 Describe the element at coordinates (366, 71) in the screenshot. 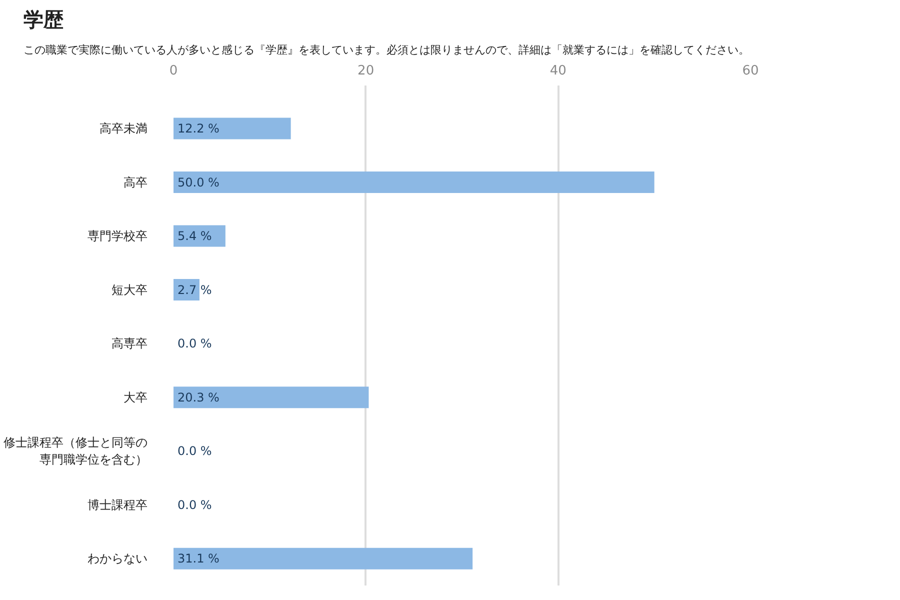

I see `x-tick-label: 20` at that location.